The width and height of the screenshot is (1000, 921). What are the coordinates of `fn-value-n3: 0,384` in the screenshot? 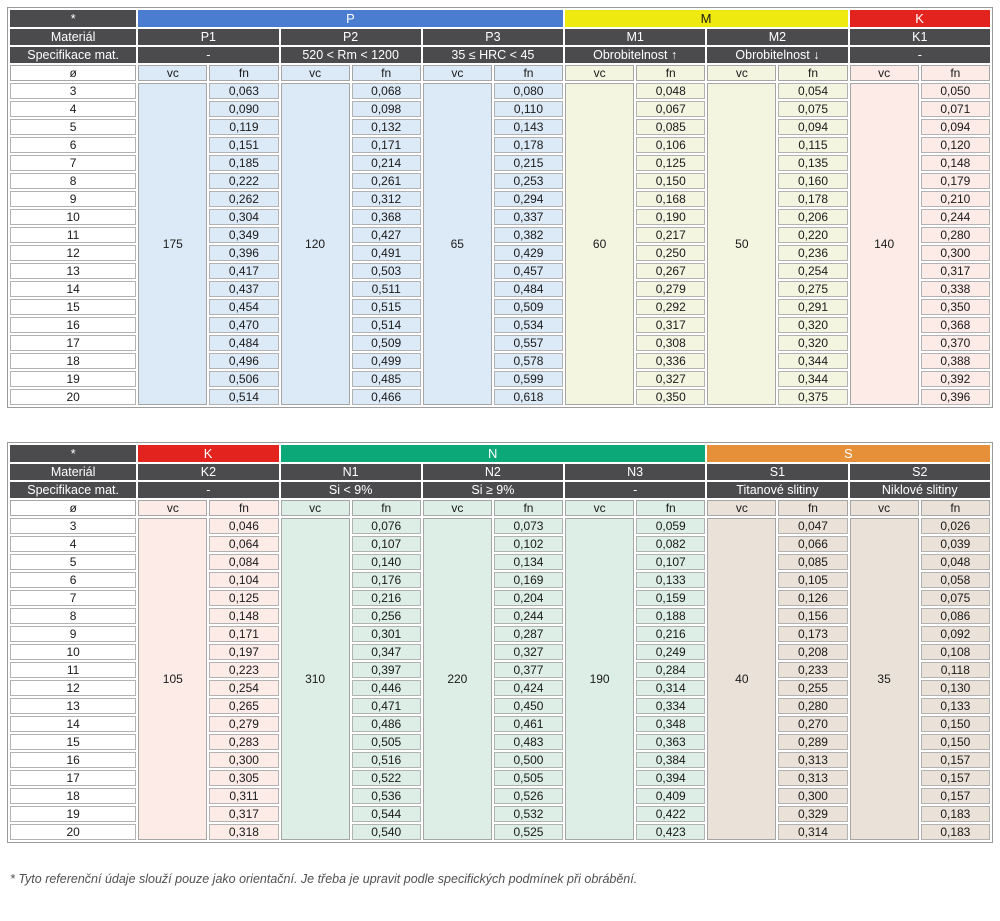 It's located at (671, 760).